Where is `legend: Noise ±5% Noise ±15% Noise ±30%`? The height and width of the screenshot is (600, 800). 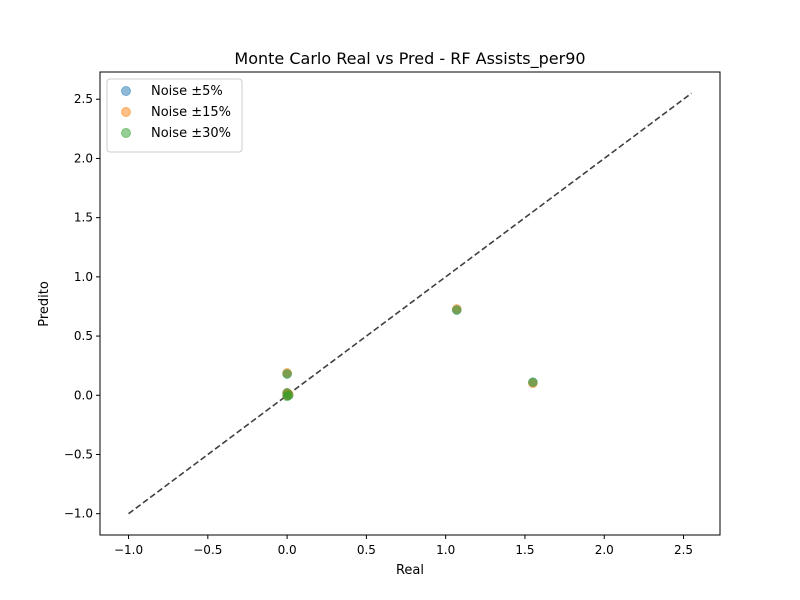
legend: Noise ±5% Noise ±15% Noise ±30% is located at coordinates (174, 115).